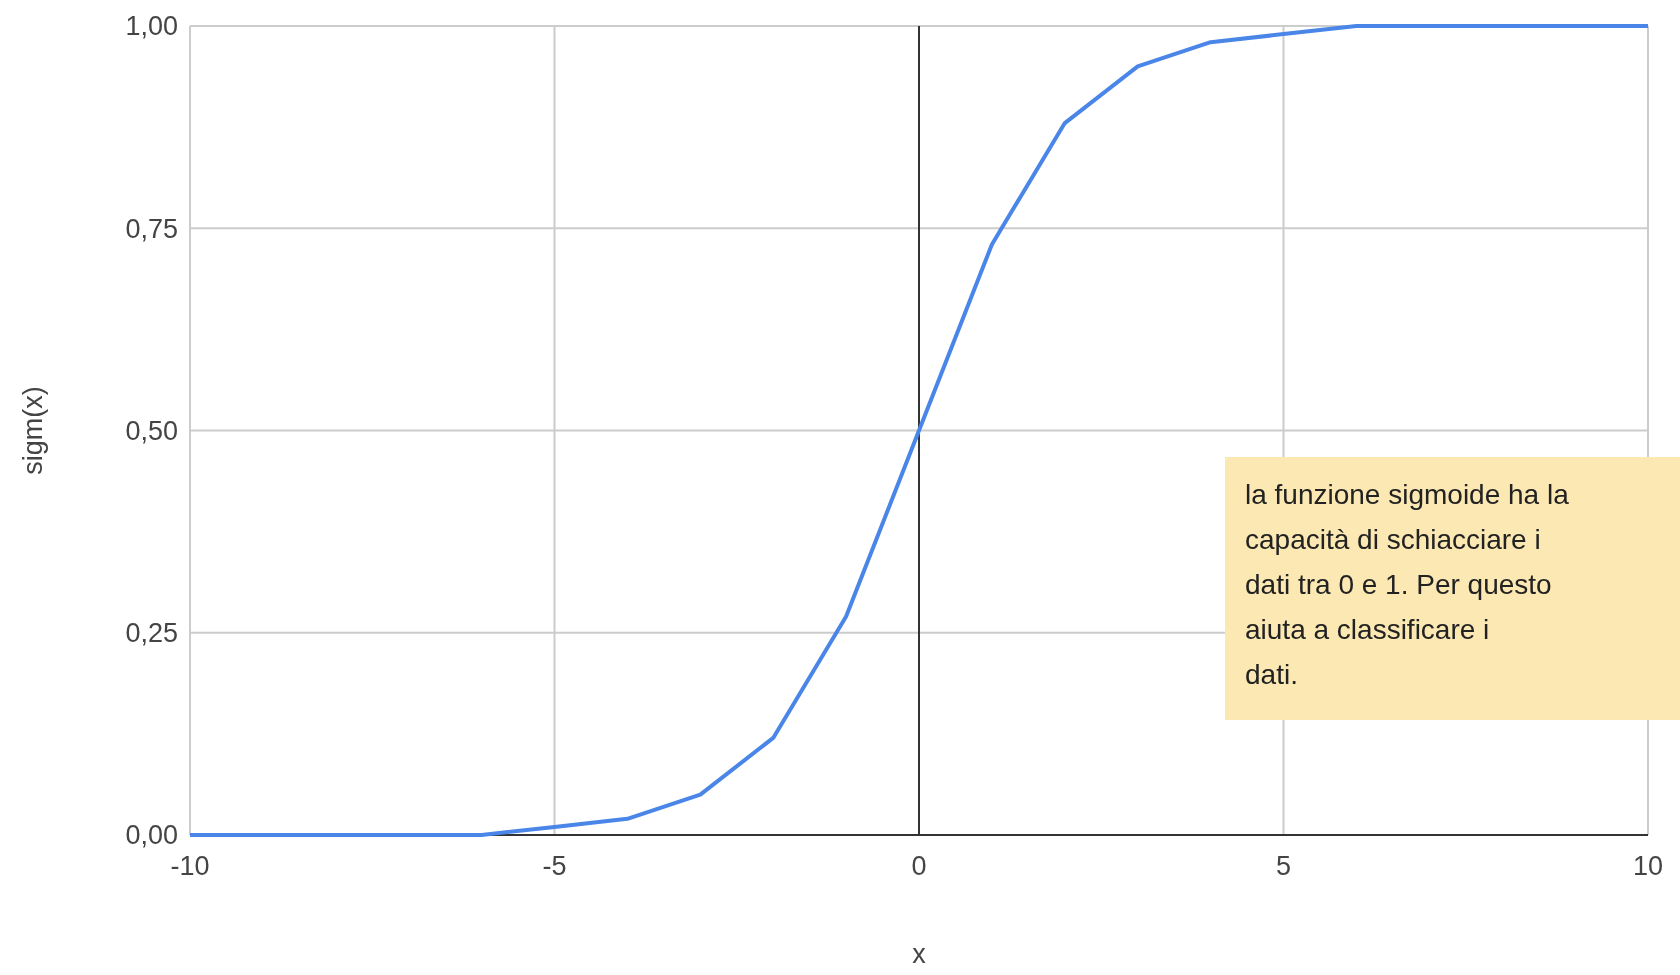 The image size is (1680, 975). Describe the element at coordinates (919, 954) in the screenshot. I see `x-axis-title: x` at that location.